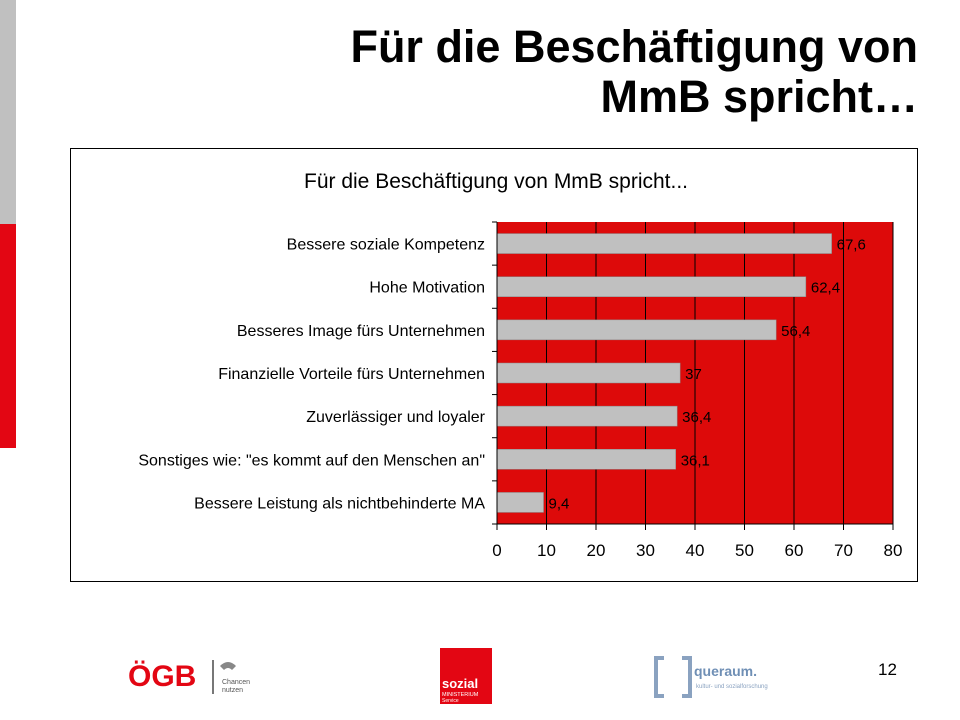  I want to click on x-tick-label: 60, so click(794, 550).